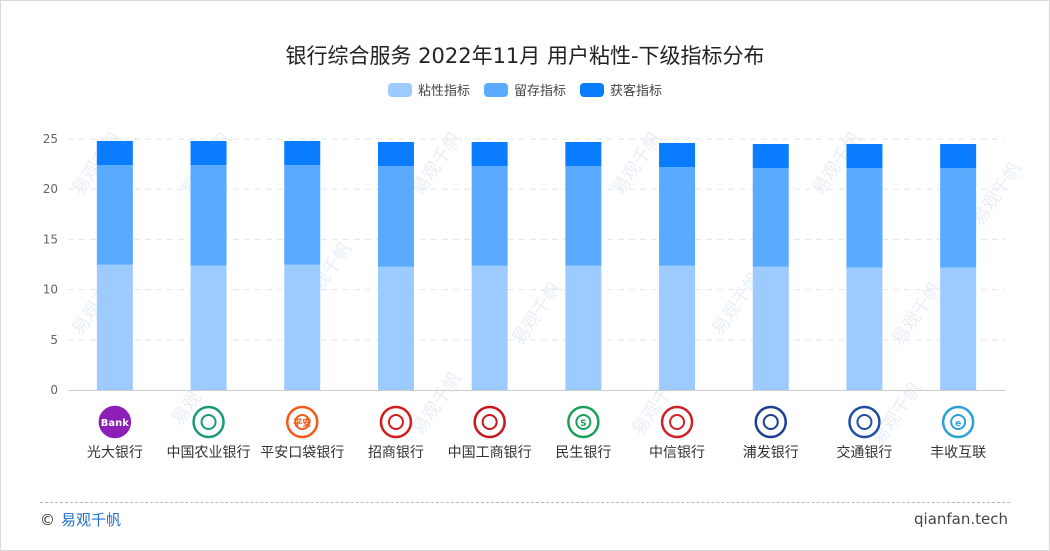 The height and width of the screenshot is (551, 1050). I want to click on agricultural-bank-icon, so click(208, 422).